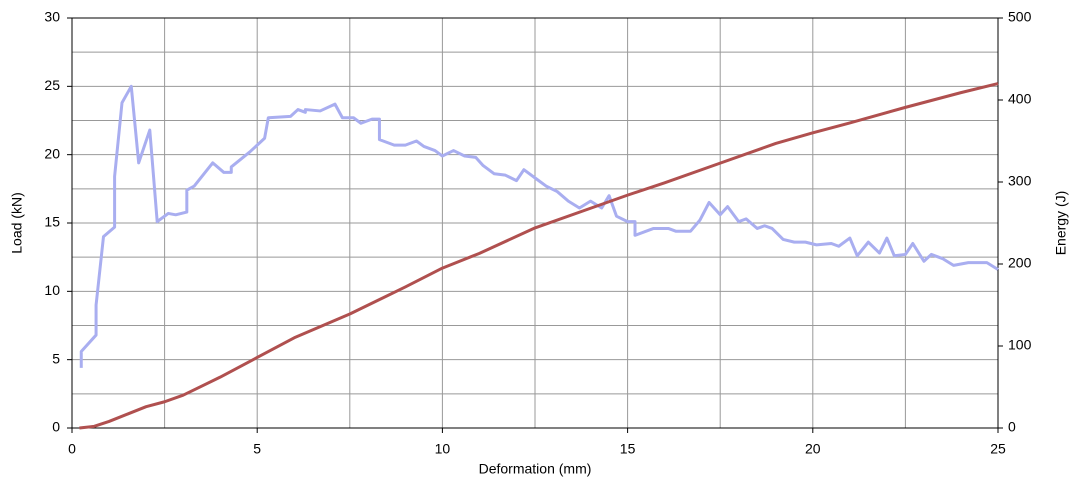 This screenshot has width=1075, height=489. I want to click on y-tick-label: 10, so click(52, 290).